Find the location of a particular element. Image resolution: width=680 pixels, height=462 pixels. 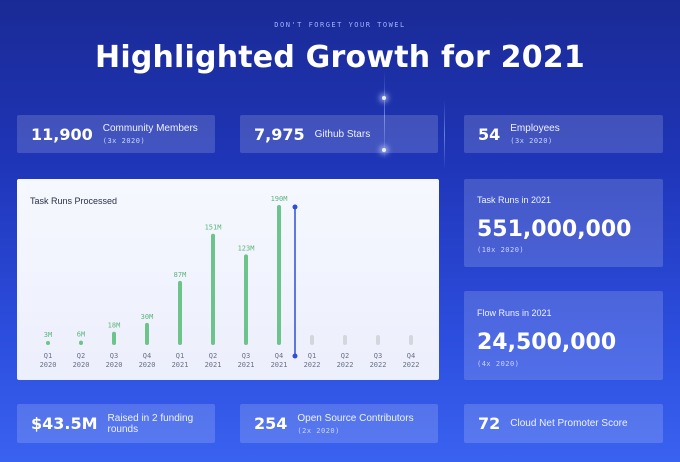

stat-label: Raised in 2 funding rounds is located at coordinates (150, 423).